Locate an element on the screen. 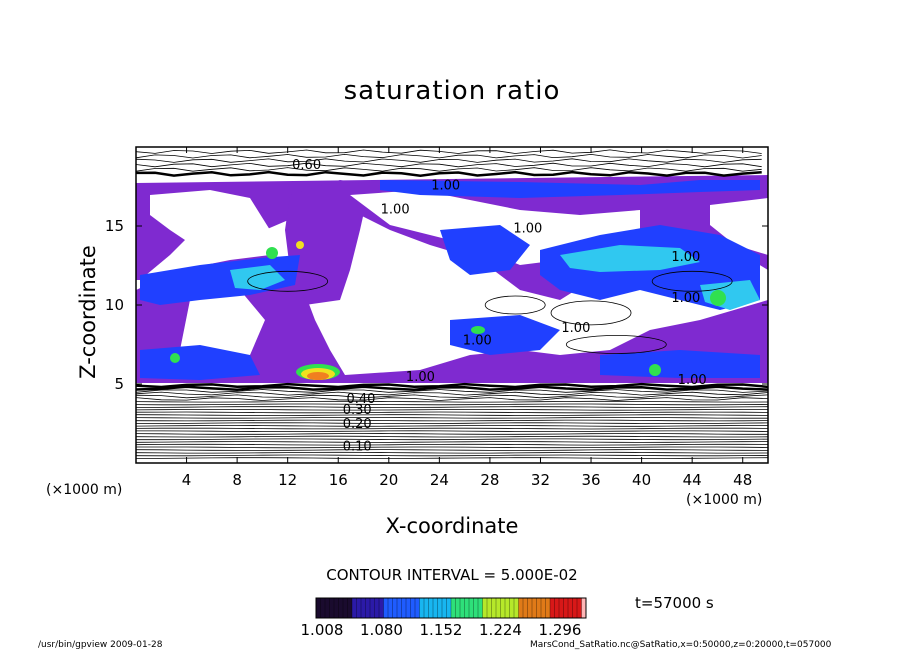  colorbar-tick-label: 1.152 is located at coordinates (441, 630).